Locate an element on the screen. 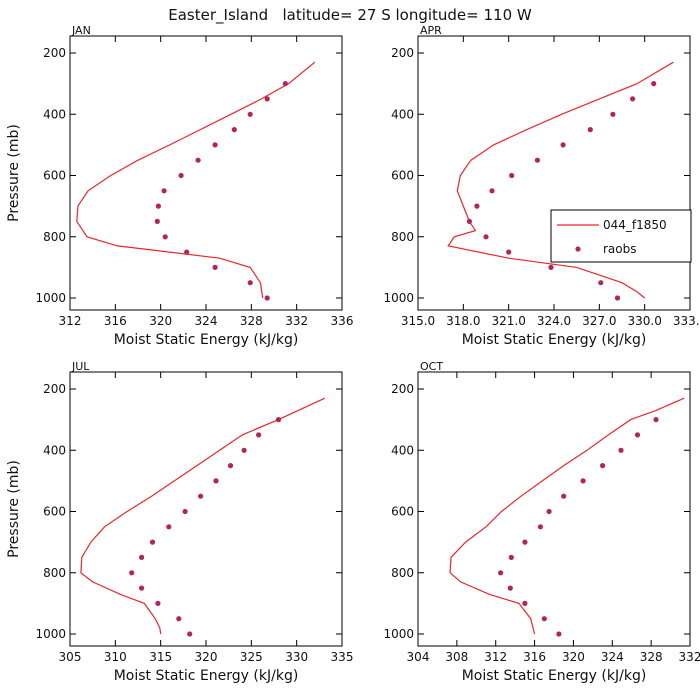  x-tick-label: 321.0 is located at coordinates (508, 321).